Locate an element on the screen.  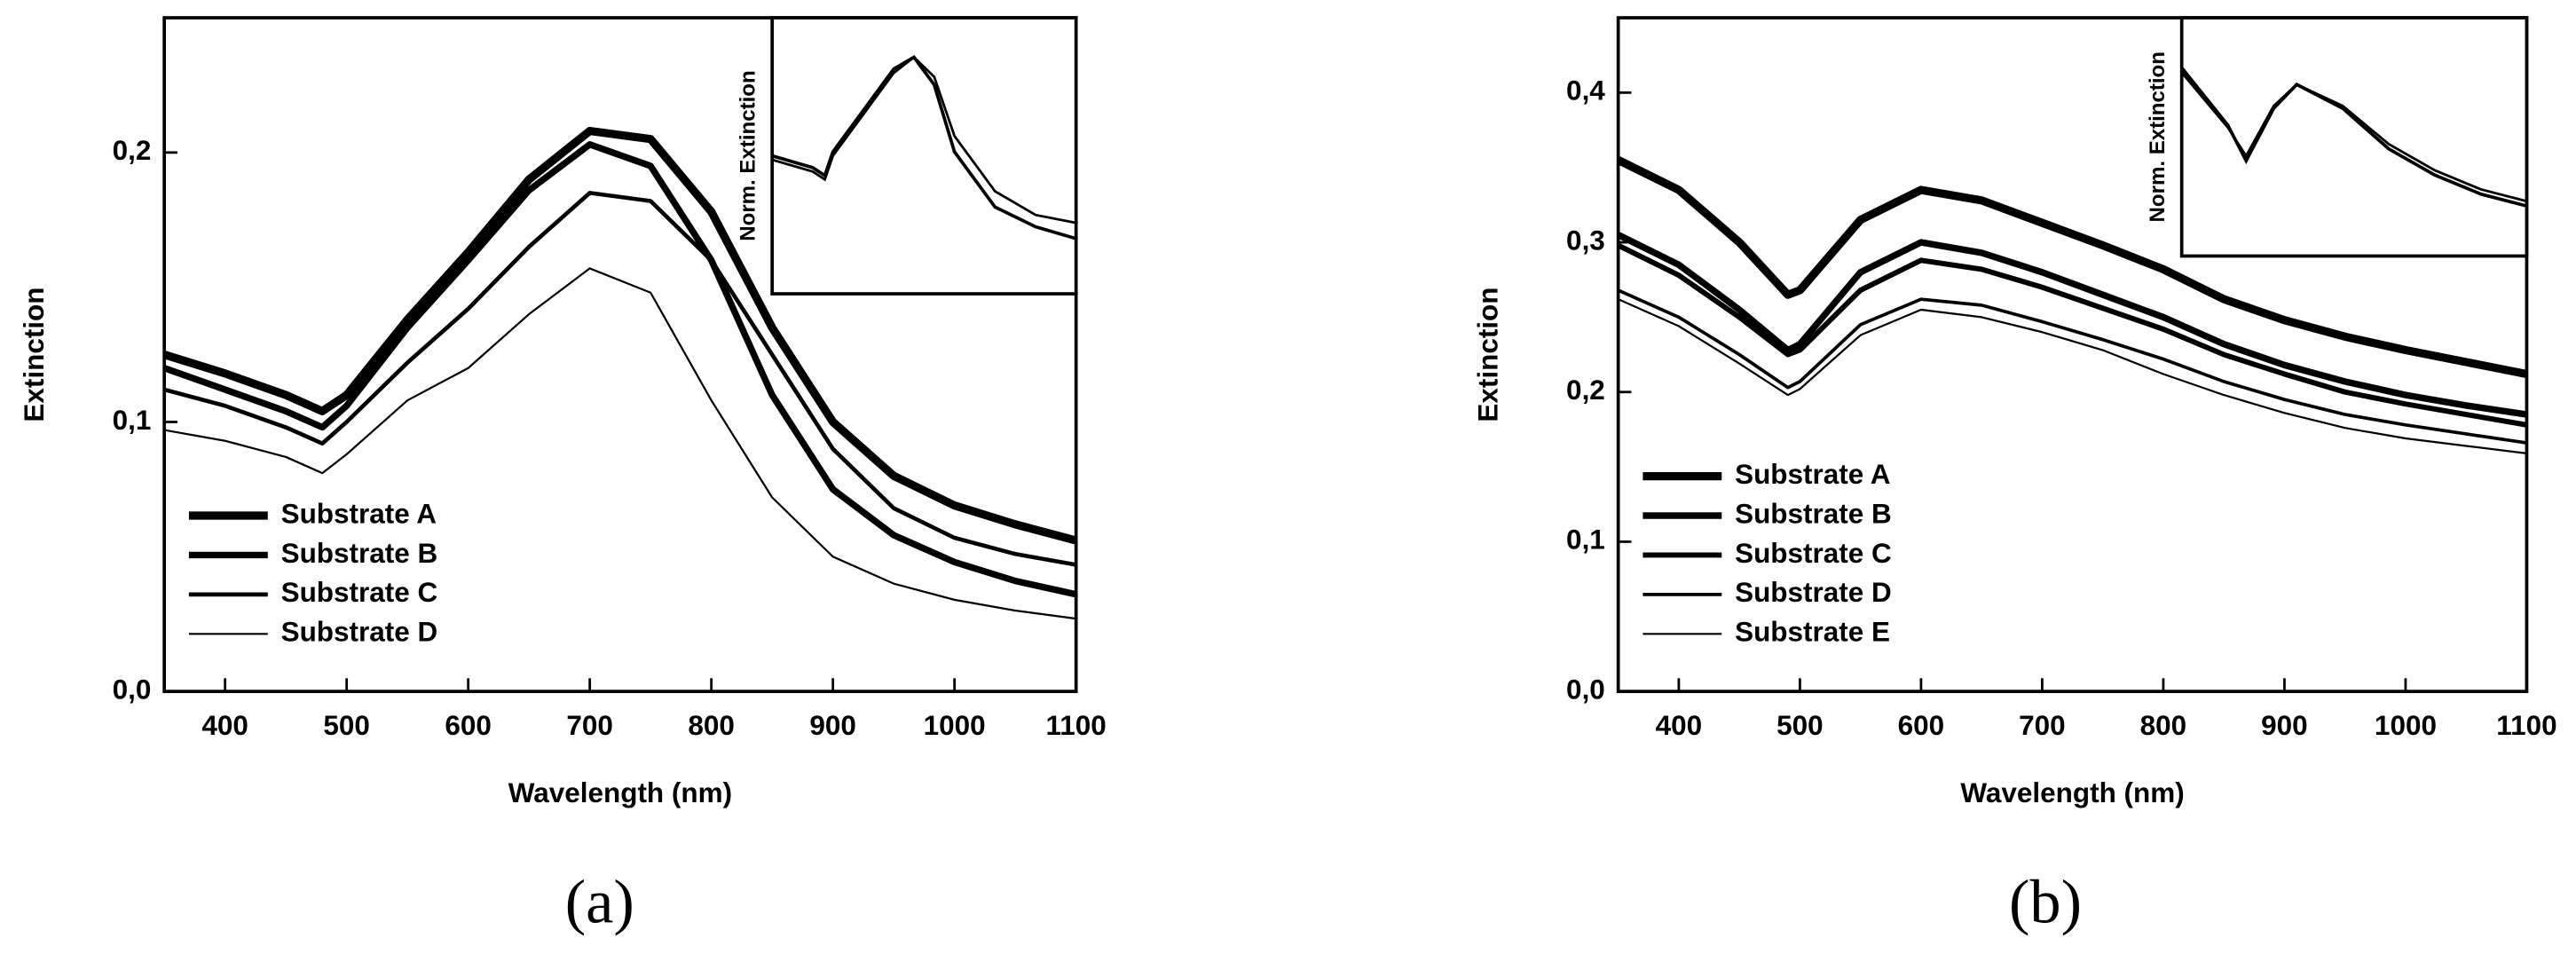
caption: (b) is located at coordinates (2046, 902).